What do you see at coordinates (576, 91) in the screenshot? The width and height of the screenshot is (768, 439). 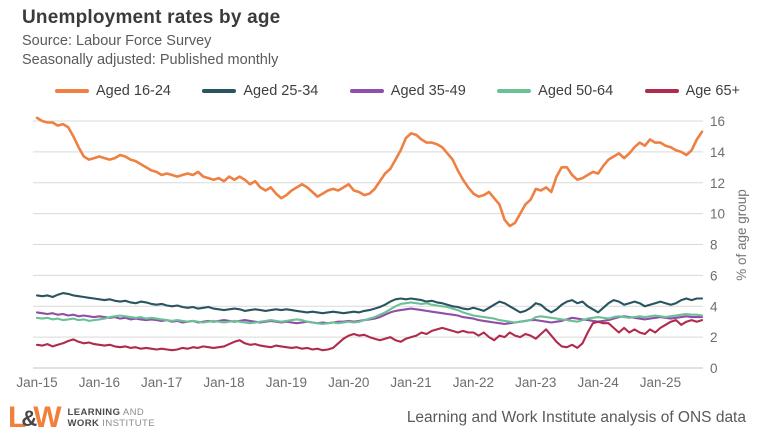 I see `legend-label-aged-50-64: Aged 50-64` at bounding box center [576, 91].